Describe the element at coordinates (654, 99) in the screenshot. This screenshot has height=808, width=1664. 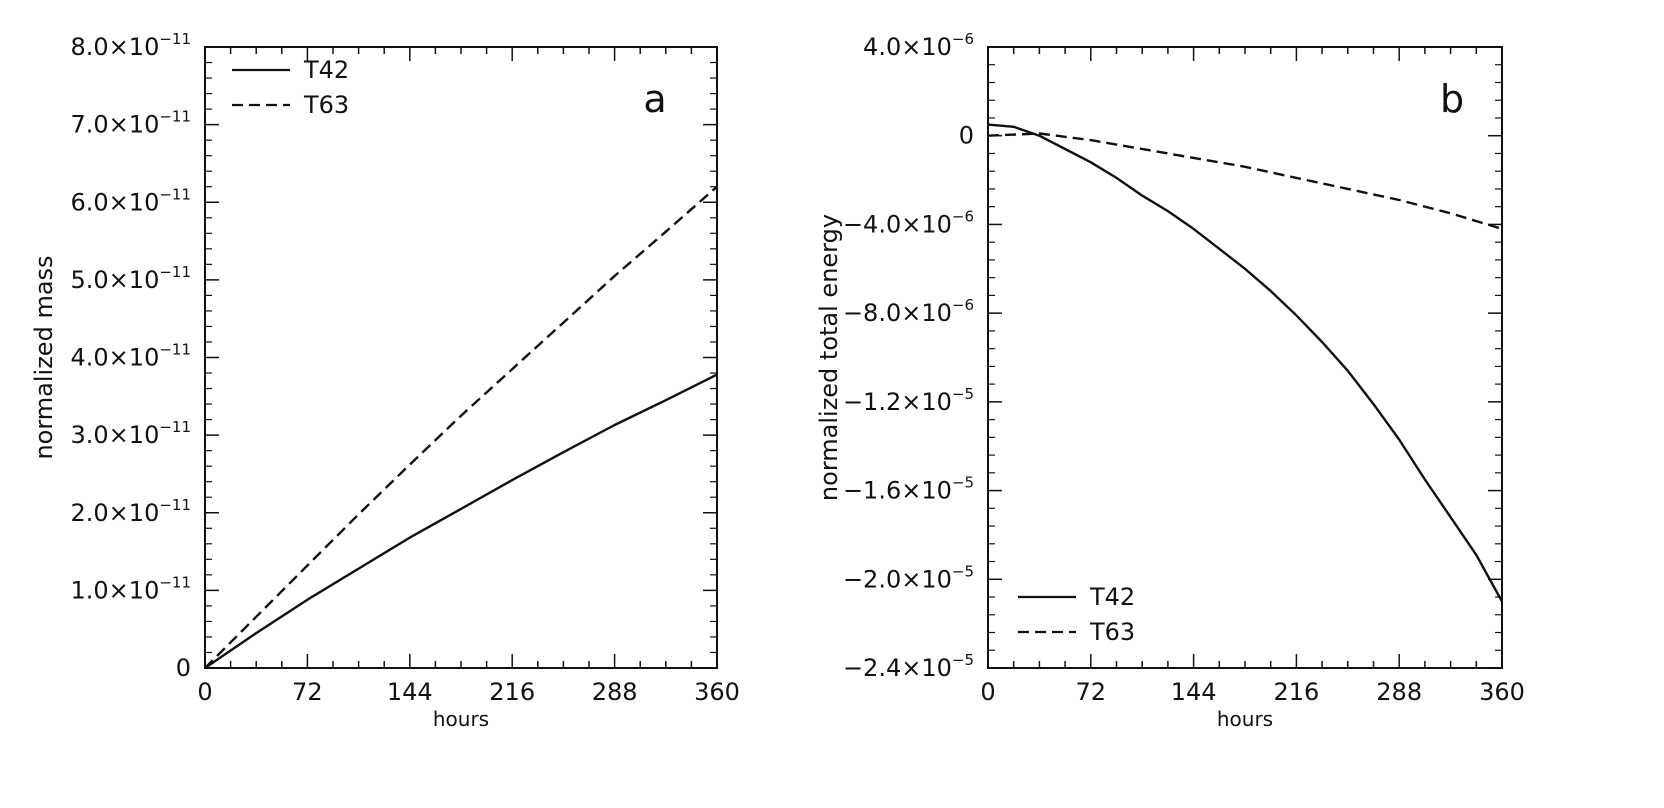
I see `panel-letter: a` at that location.